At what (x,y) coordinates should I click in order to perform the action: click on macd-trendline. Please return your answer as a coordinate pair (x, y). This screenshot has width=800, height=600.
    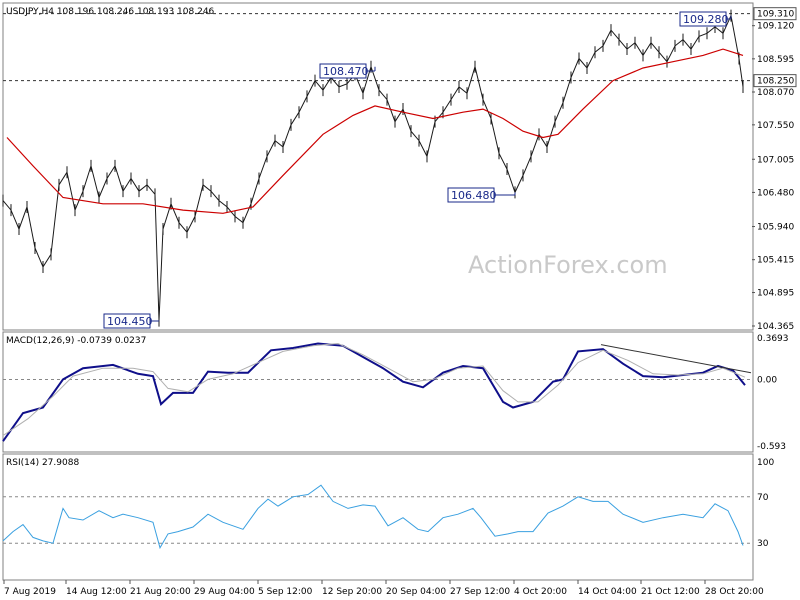
    Looking at the image, I should click on (676, 359).